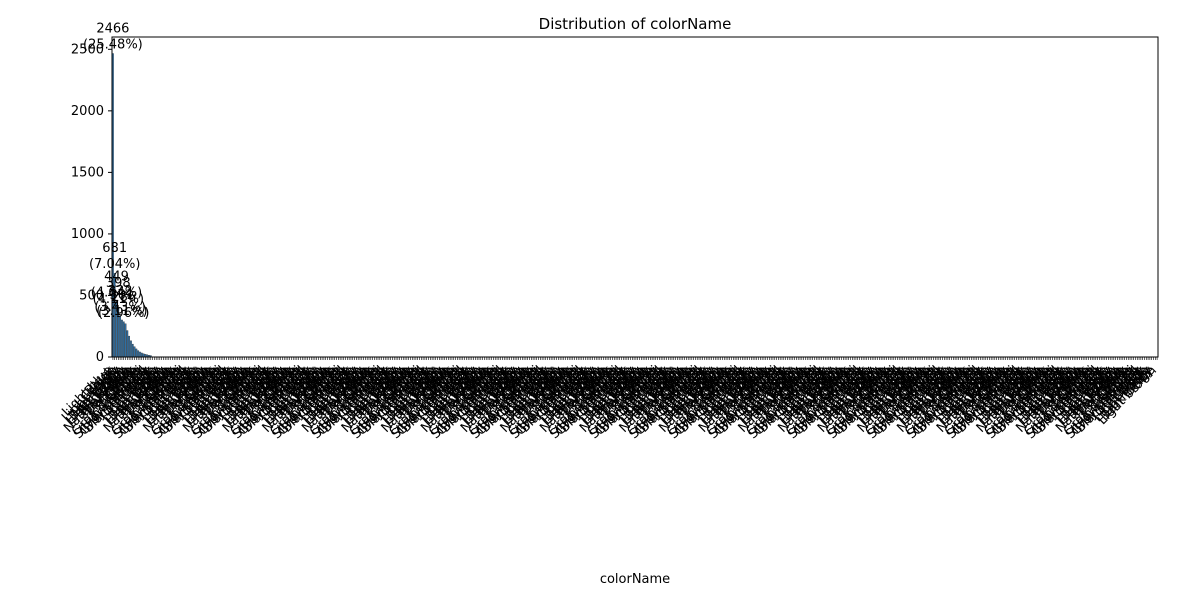 The height and width of the screenshot is (600, 1200). What do you see at coordinates (87, 111) in the screenshot?
I see `y-tick-label: 2000` at bounding box center [87, 111].